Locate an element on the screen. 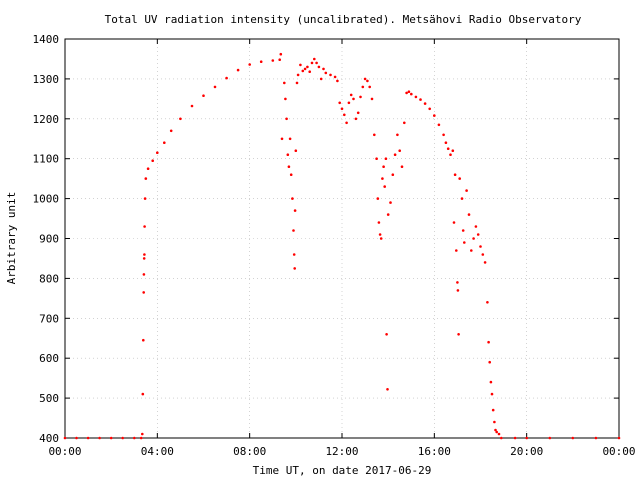 The width and height of the screenshot is (640, 480). y-tick-label: 1200 is located at coordinates (46, 119).